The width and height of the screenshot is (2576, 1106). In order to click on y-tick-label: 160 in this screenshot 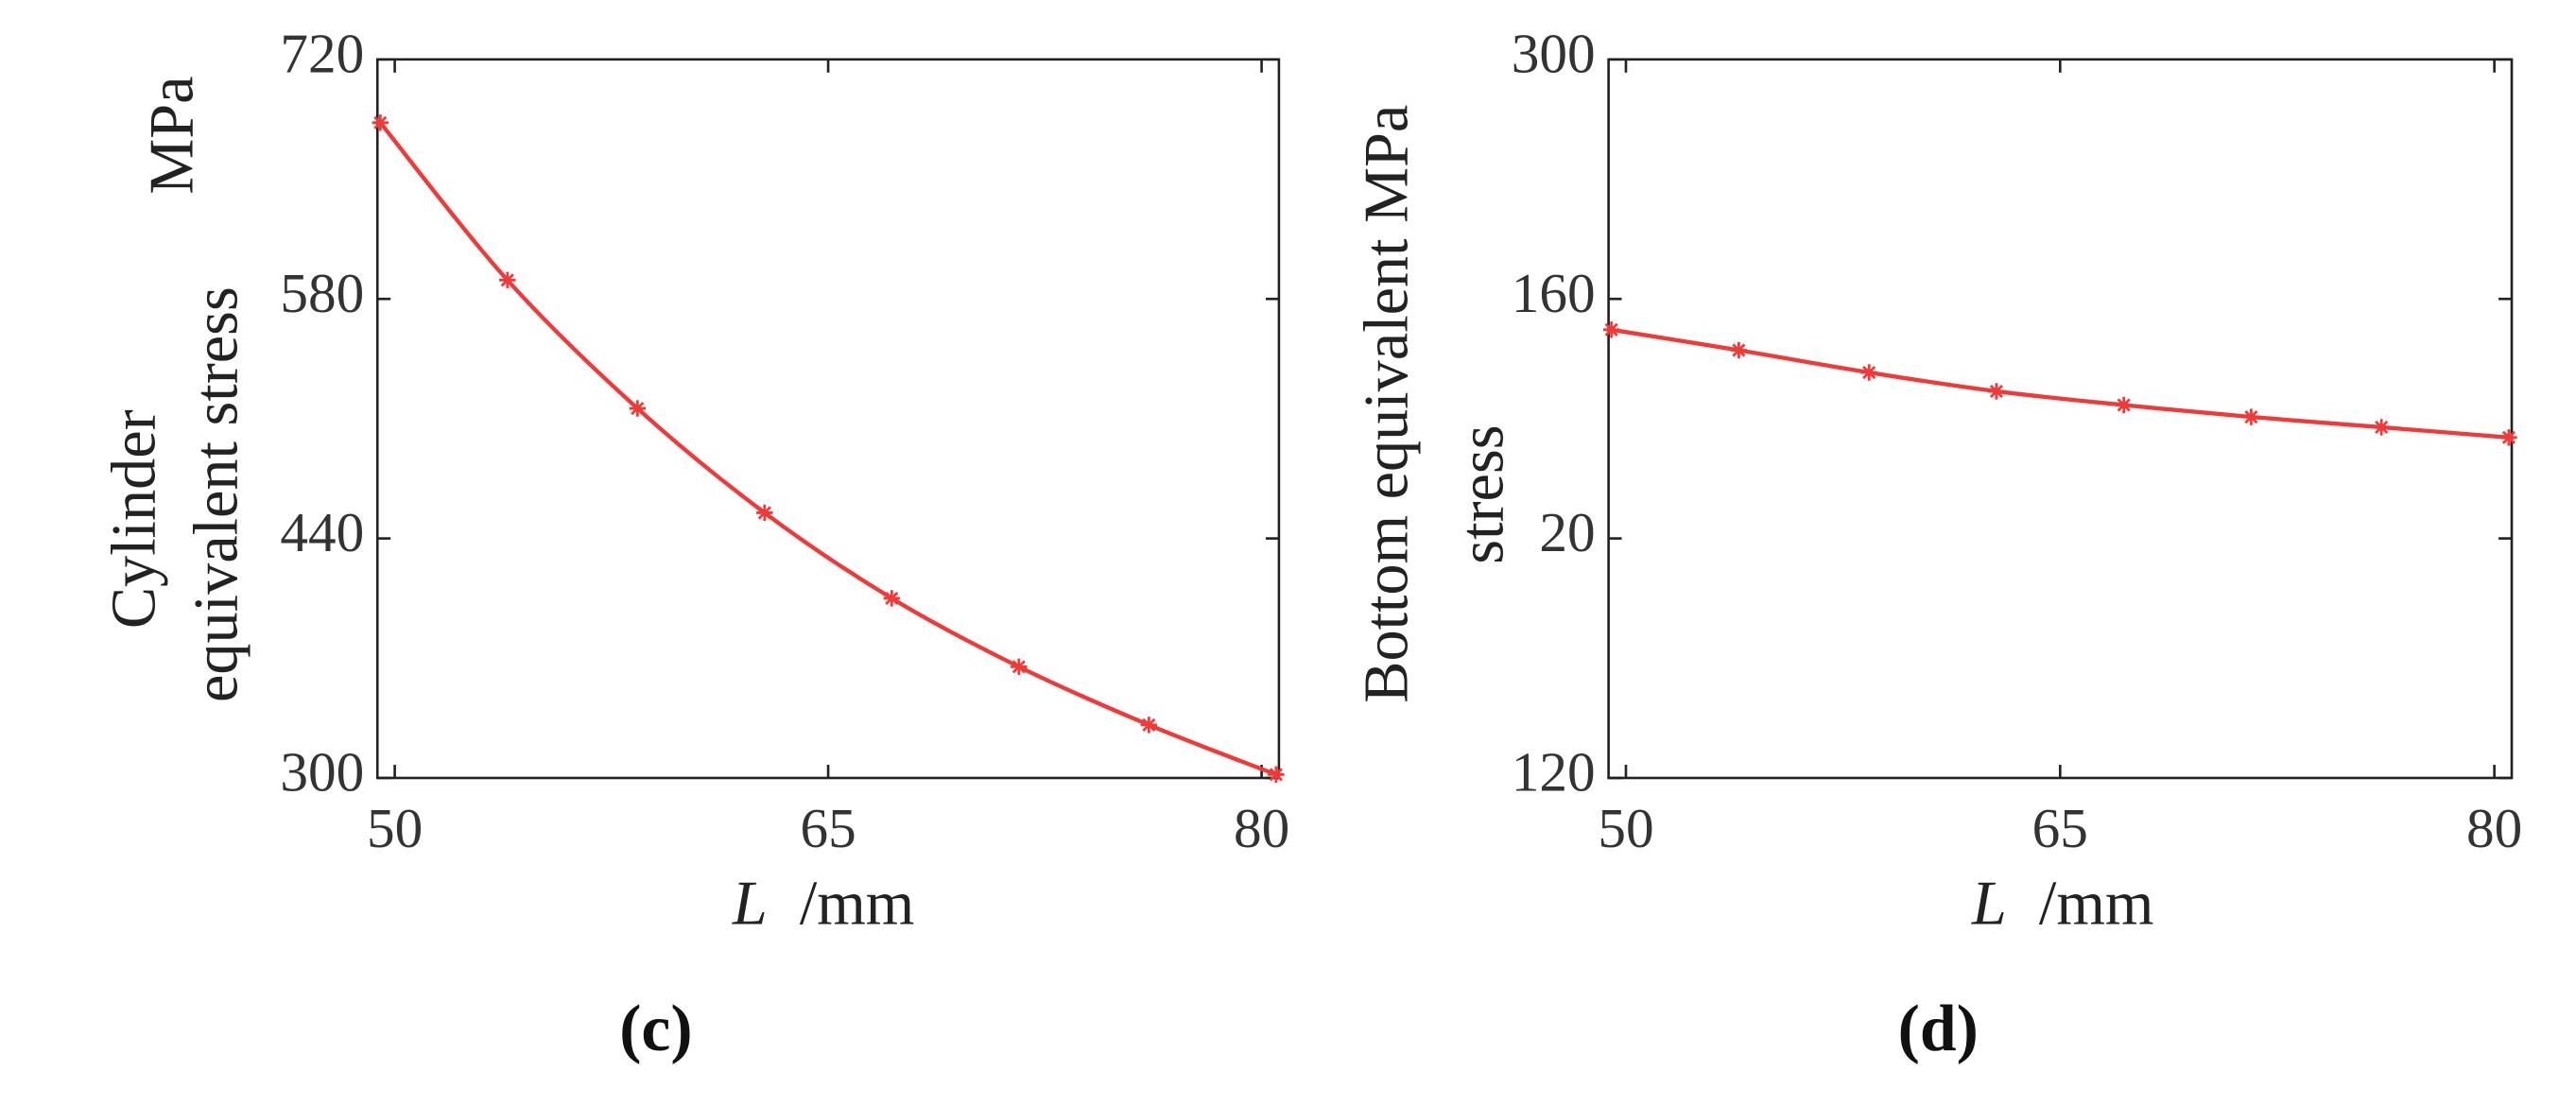, I will do `click(1554, 293)`.